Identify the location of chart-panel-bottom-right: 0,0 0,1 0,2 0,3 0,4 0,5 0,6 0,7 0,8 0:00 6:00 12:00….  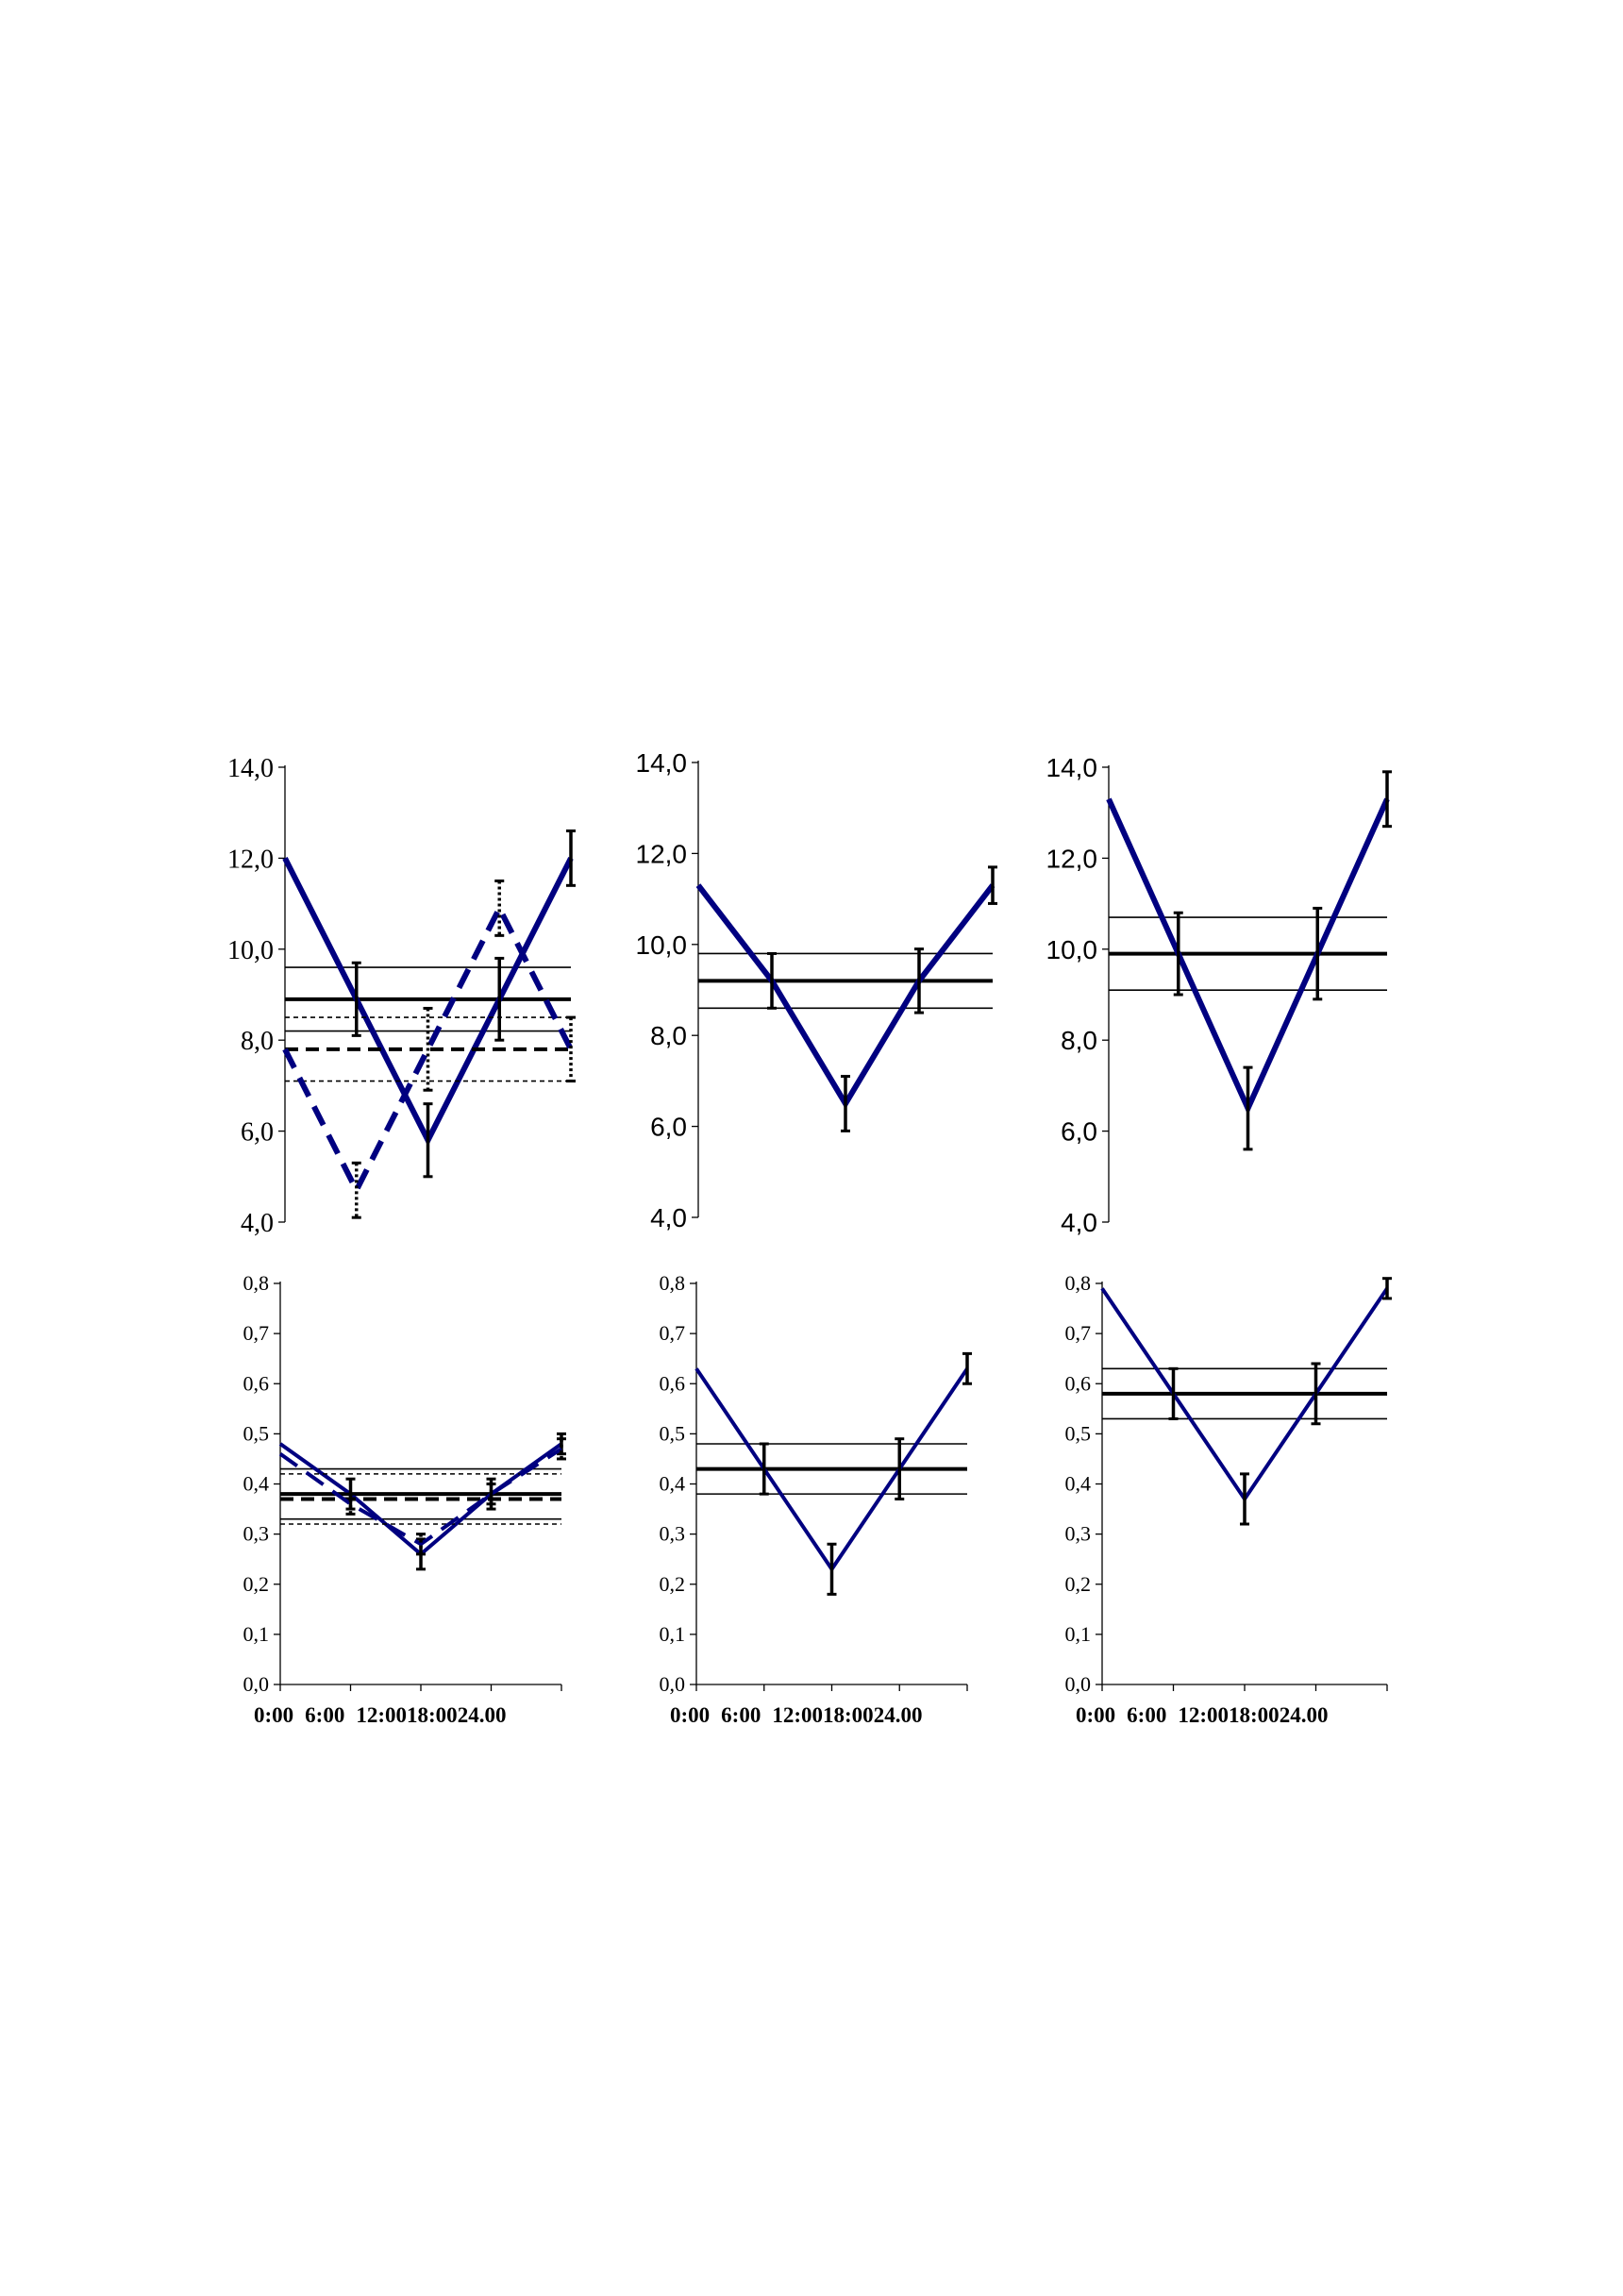
(1228, 1499).